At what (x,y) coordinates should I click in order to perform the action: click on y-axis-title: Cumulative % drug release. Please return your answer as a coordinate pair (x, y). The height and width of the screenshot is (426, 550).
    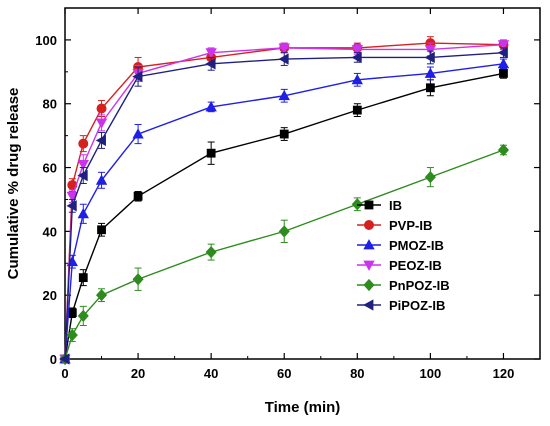
    Looking at the image, I should click on (13, 184).